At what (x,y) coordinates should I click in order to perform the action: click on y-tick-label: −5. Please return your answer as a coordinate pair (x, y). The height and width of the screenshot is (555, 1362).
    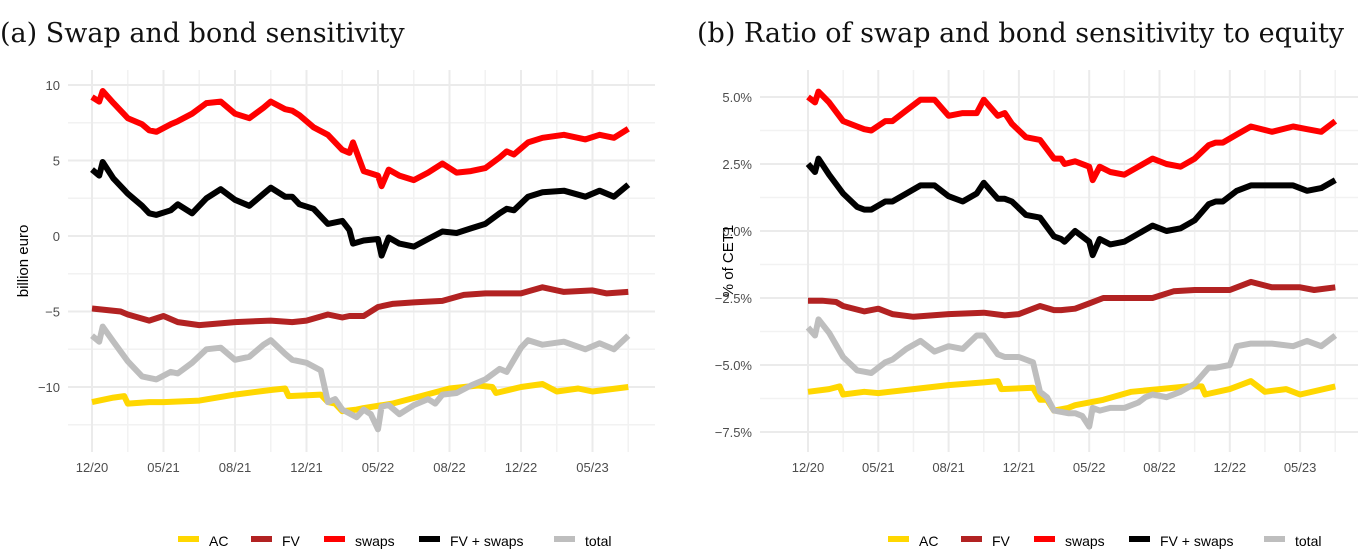
    Looking at the image, I should click on (52, 312).